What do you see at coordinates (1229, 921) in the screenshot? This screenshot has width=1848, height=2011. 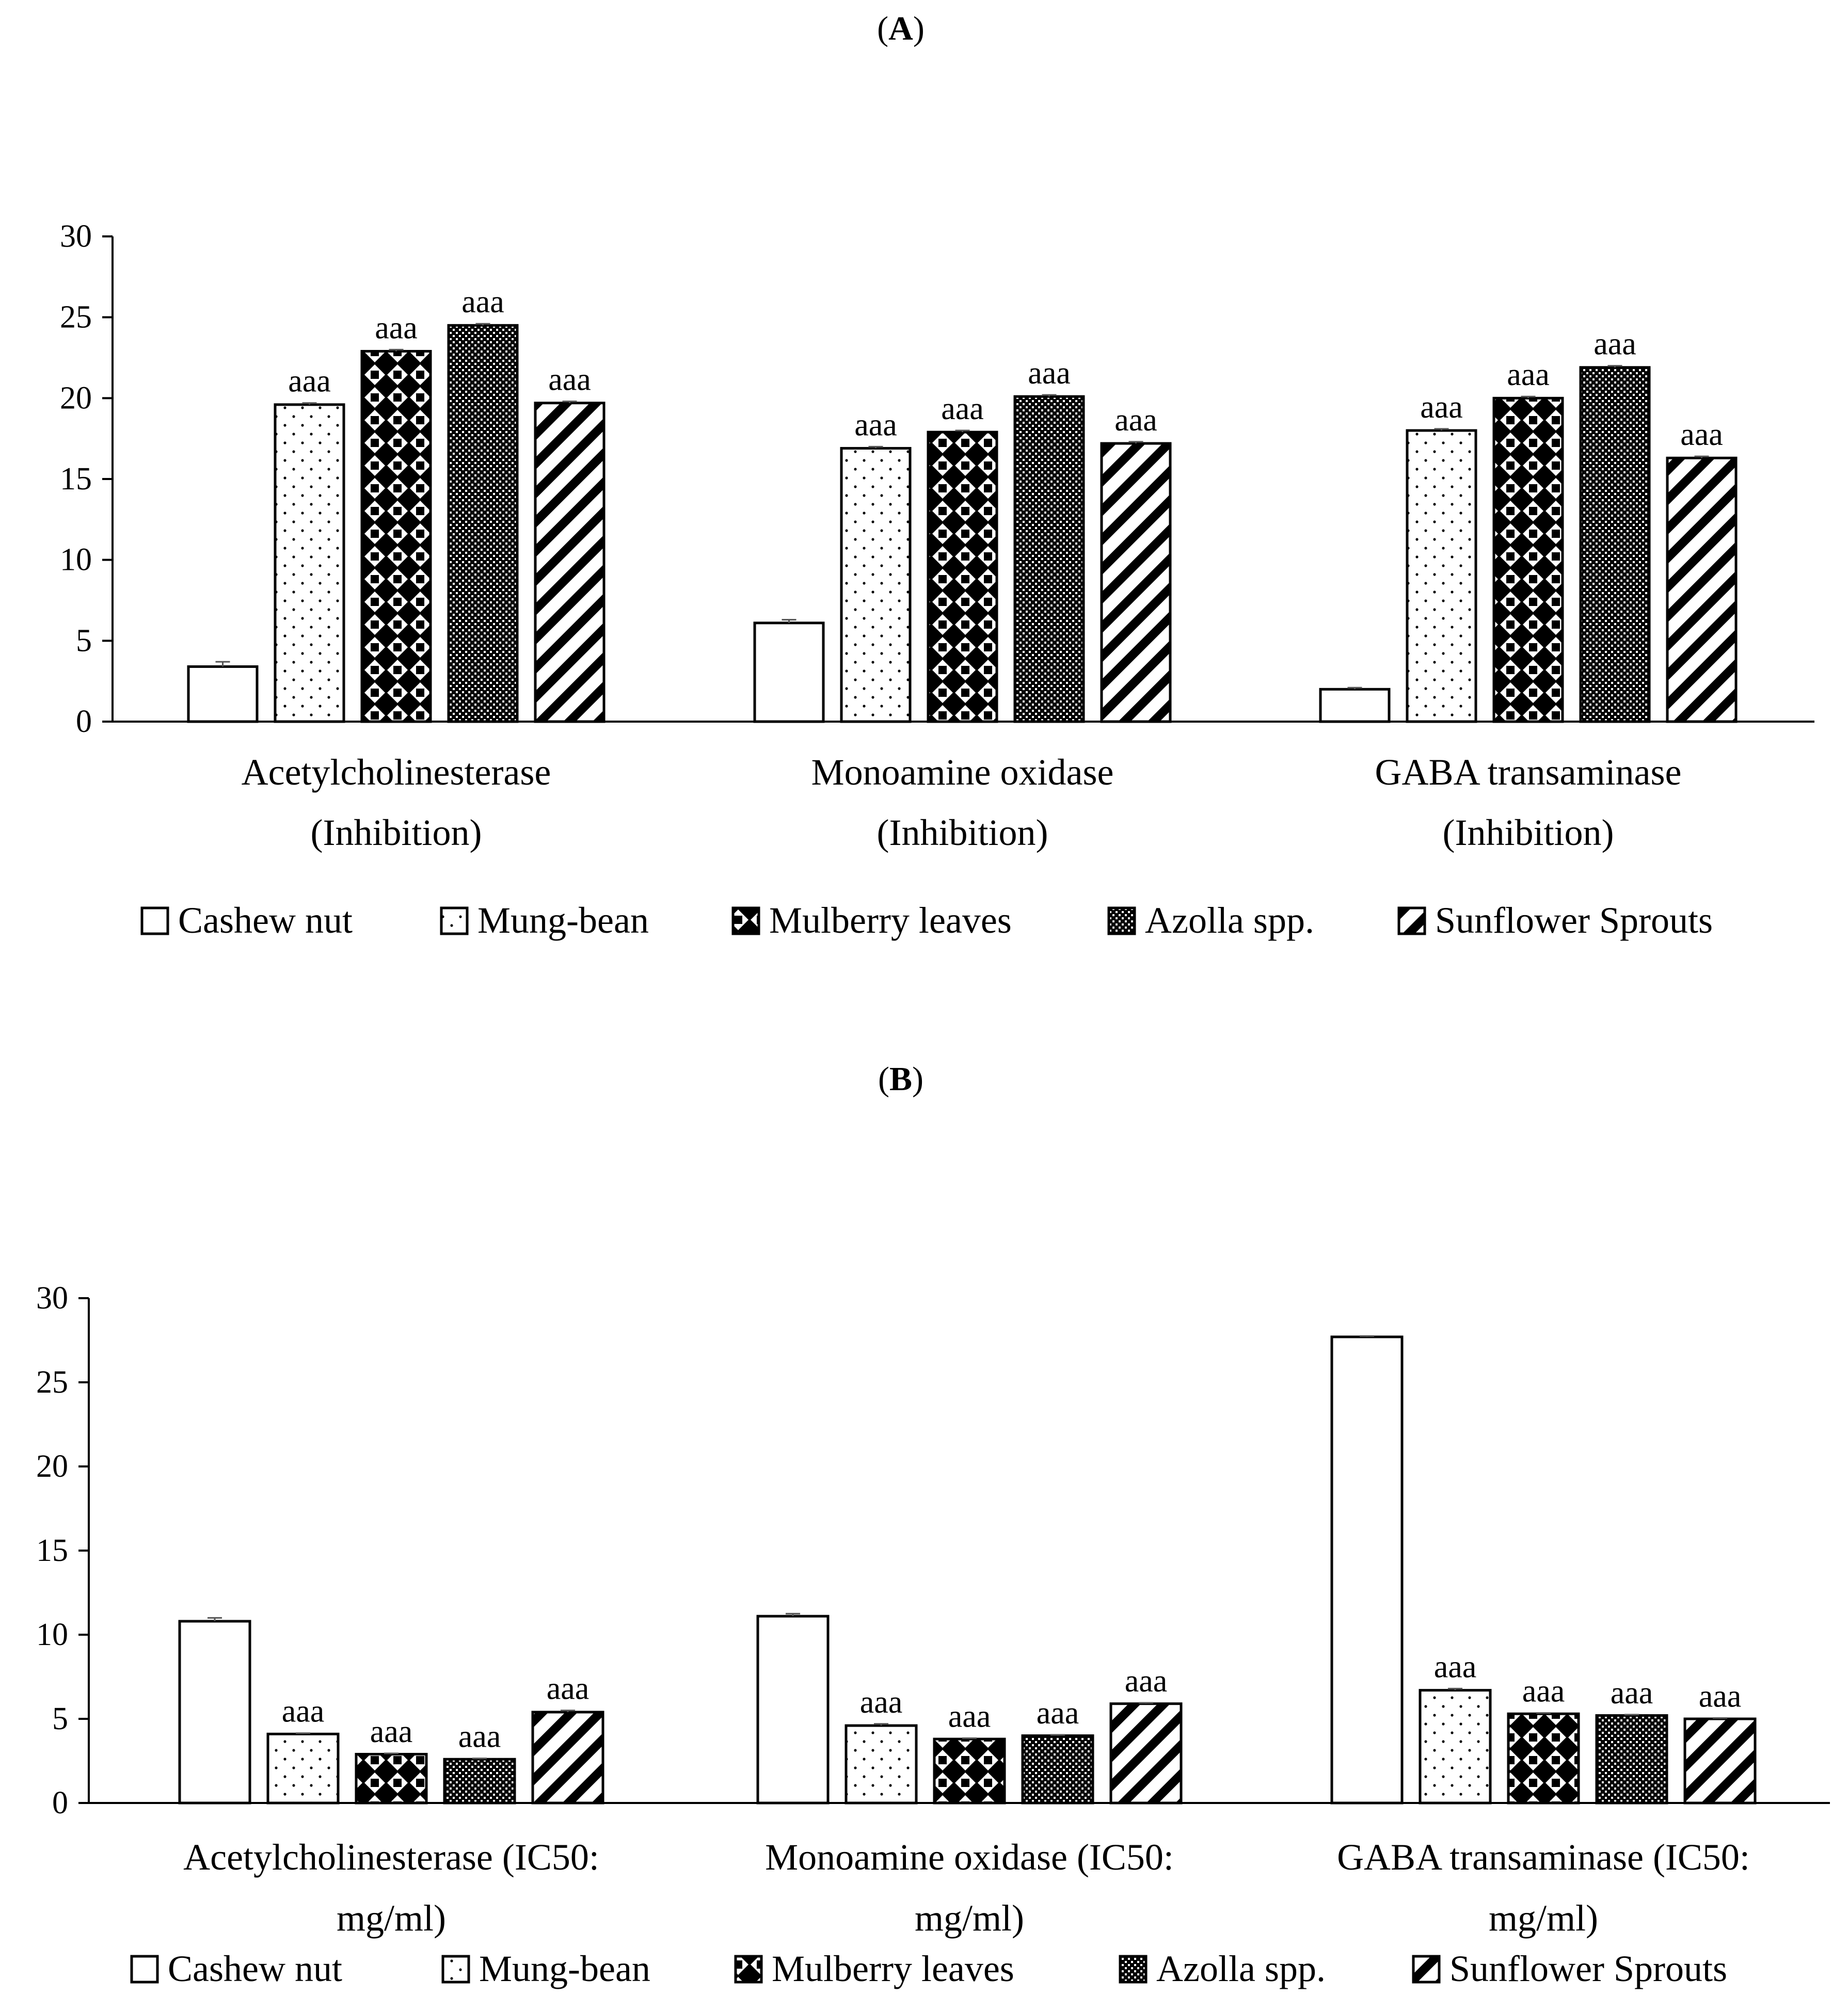 I see `legend-label: Azolla spp.` at bounding box center [1229, 921].